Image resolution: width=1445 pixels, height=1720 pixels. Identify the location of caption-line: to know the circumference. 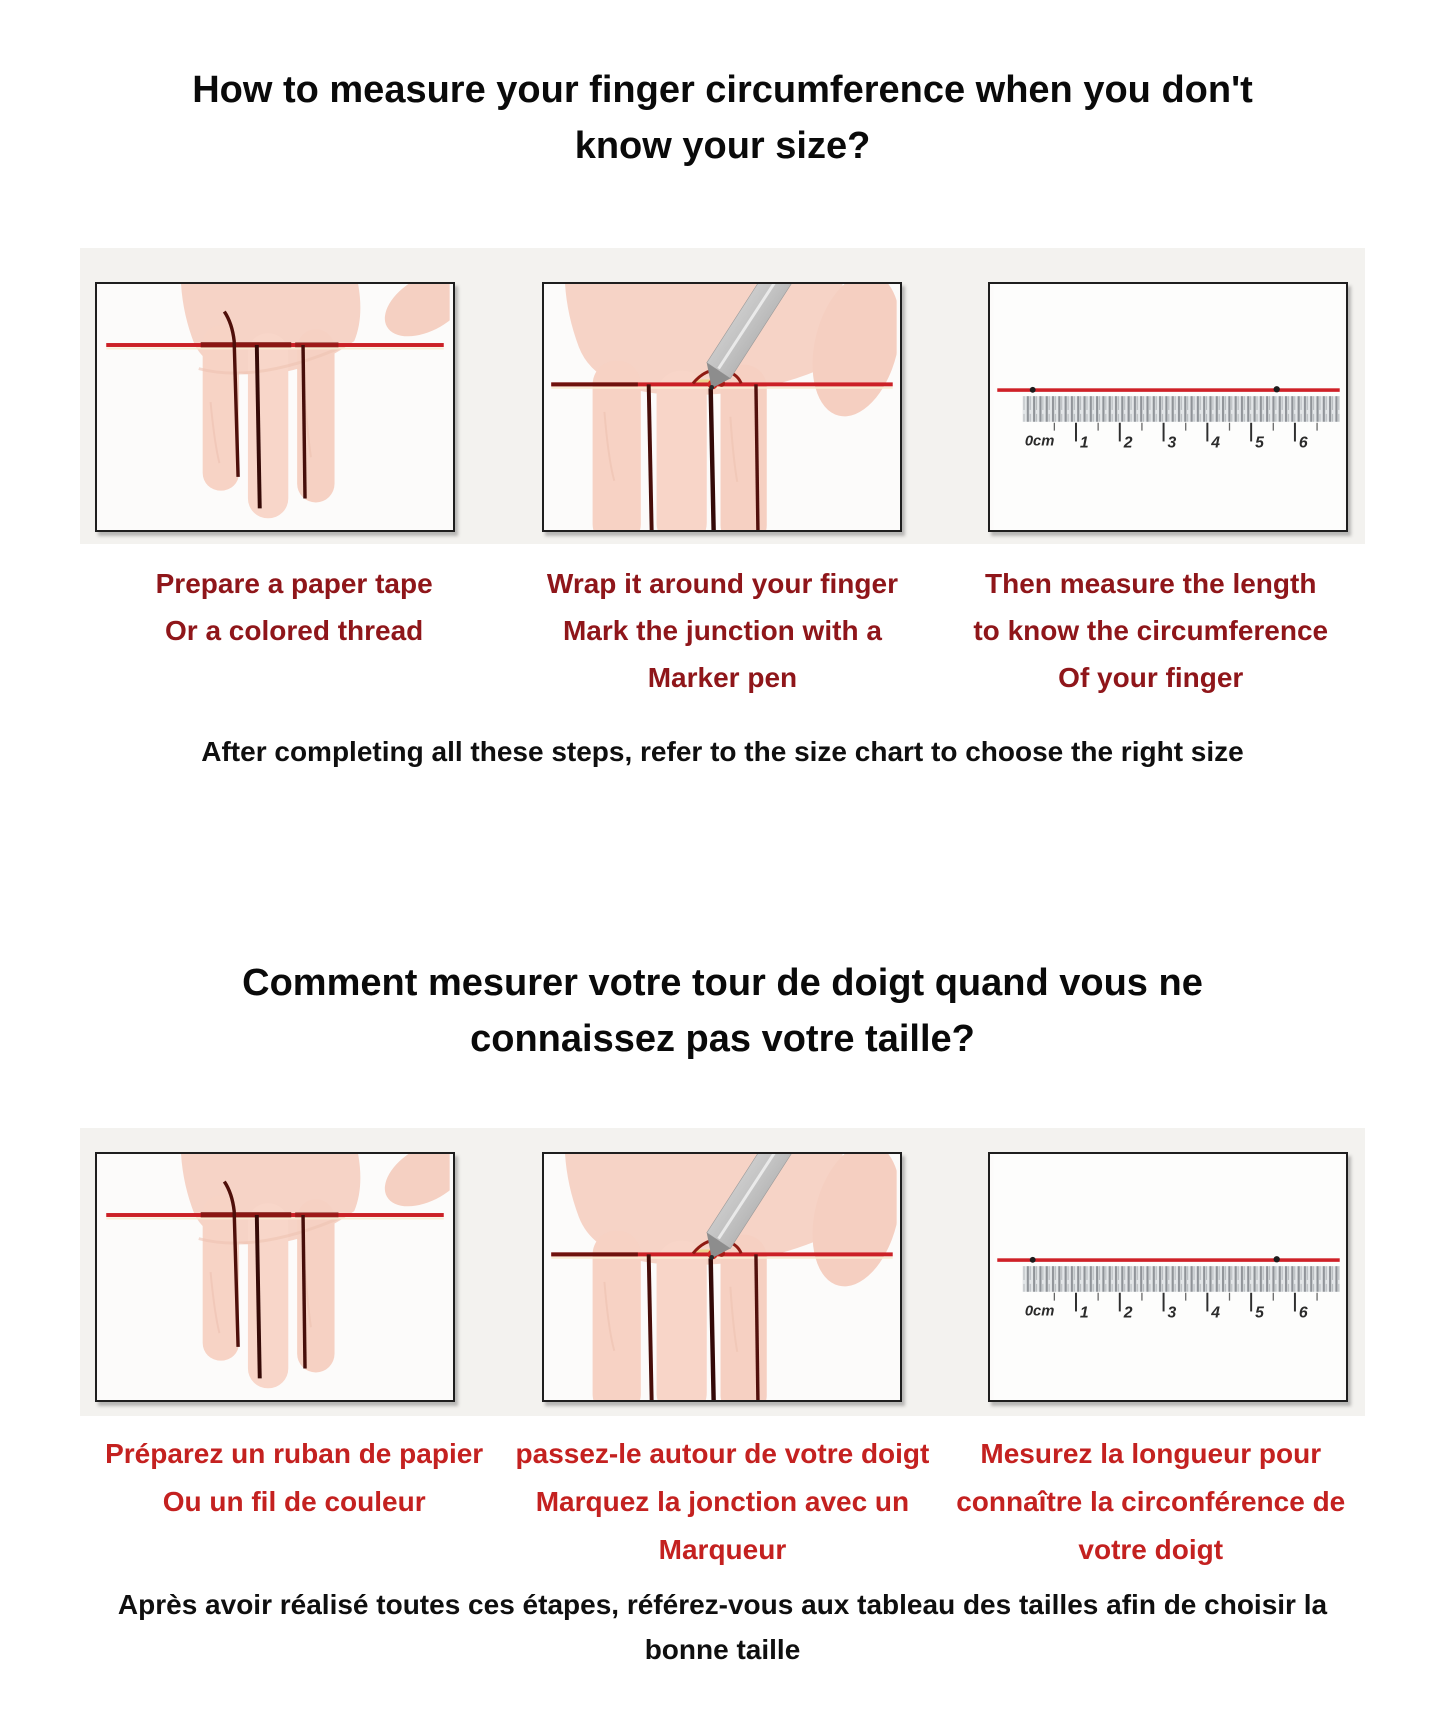
(1151, 630).